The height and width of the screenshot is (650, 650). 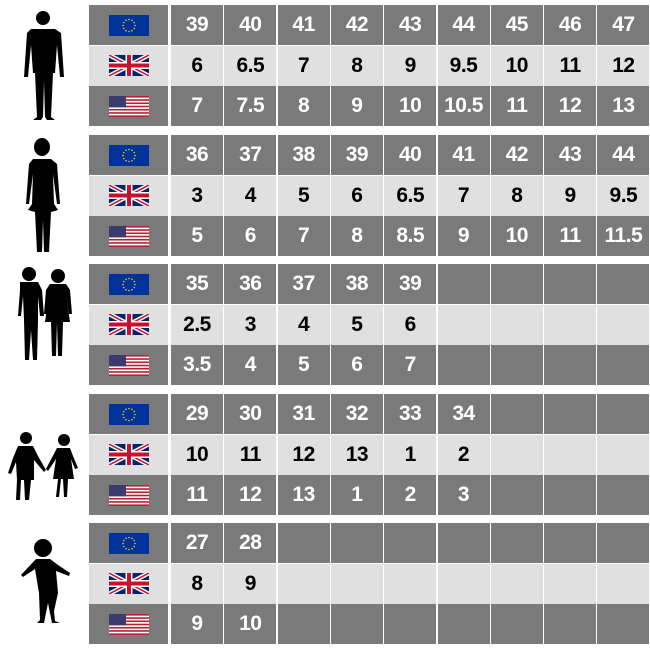 I want to click on eu-size-row: 29 30 31 32 33 34, so click(x=369, y=414).